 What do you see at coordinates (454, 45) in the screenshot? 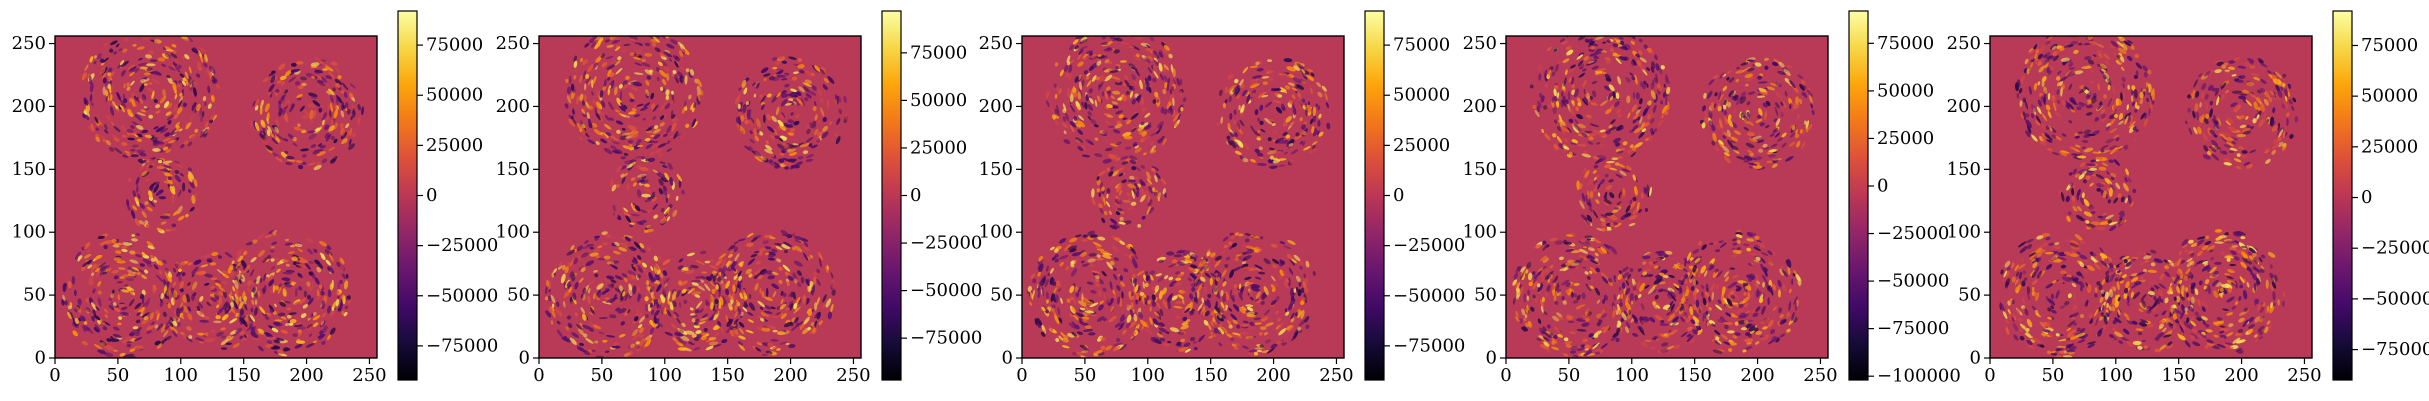
I see `colorbar-tick-label: 75000` at bounding box center [454, 45].